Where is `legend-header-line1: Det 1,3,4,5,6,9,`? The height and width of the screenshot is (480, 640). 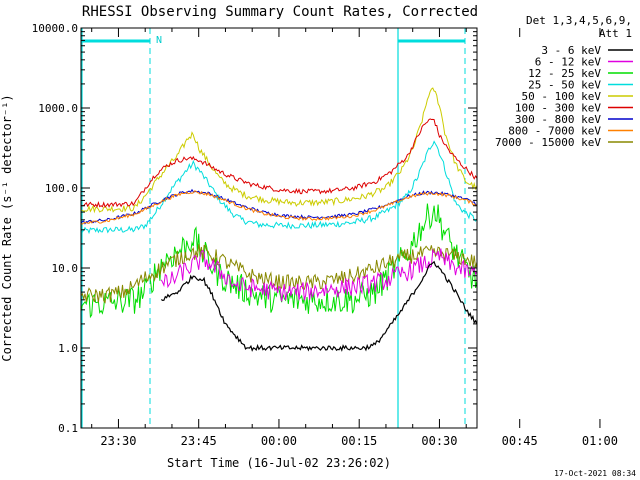
legend-header-line1: Det 1,3,4,5,6,9, is located at coordinates (579, 20).